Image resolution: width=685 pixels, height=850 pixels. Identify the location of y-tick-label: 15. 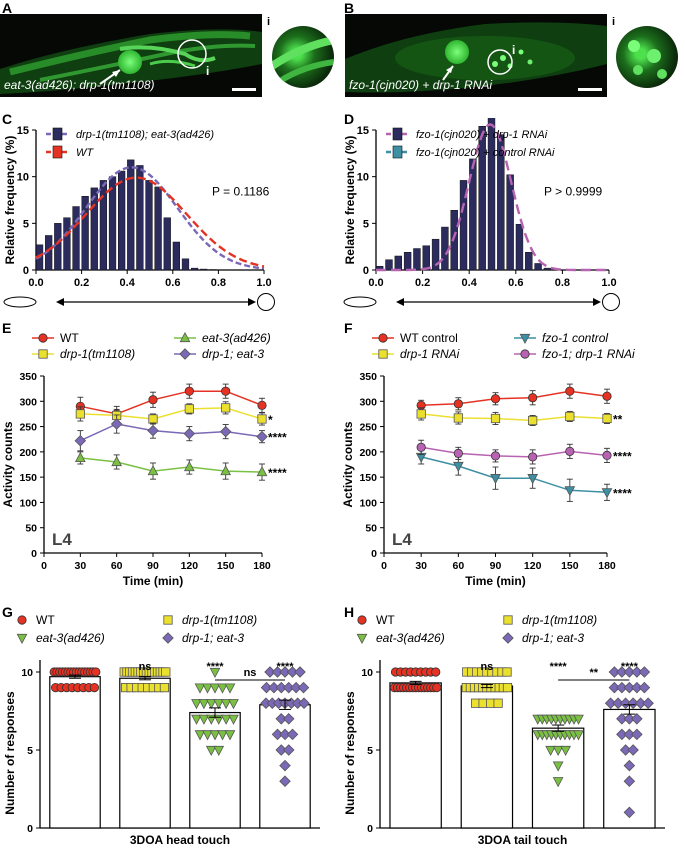
(363, 131).